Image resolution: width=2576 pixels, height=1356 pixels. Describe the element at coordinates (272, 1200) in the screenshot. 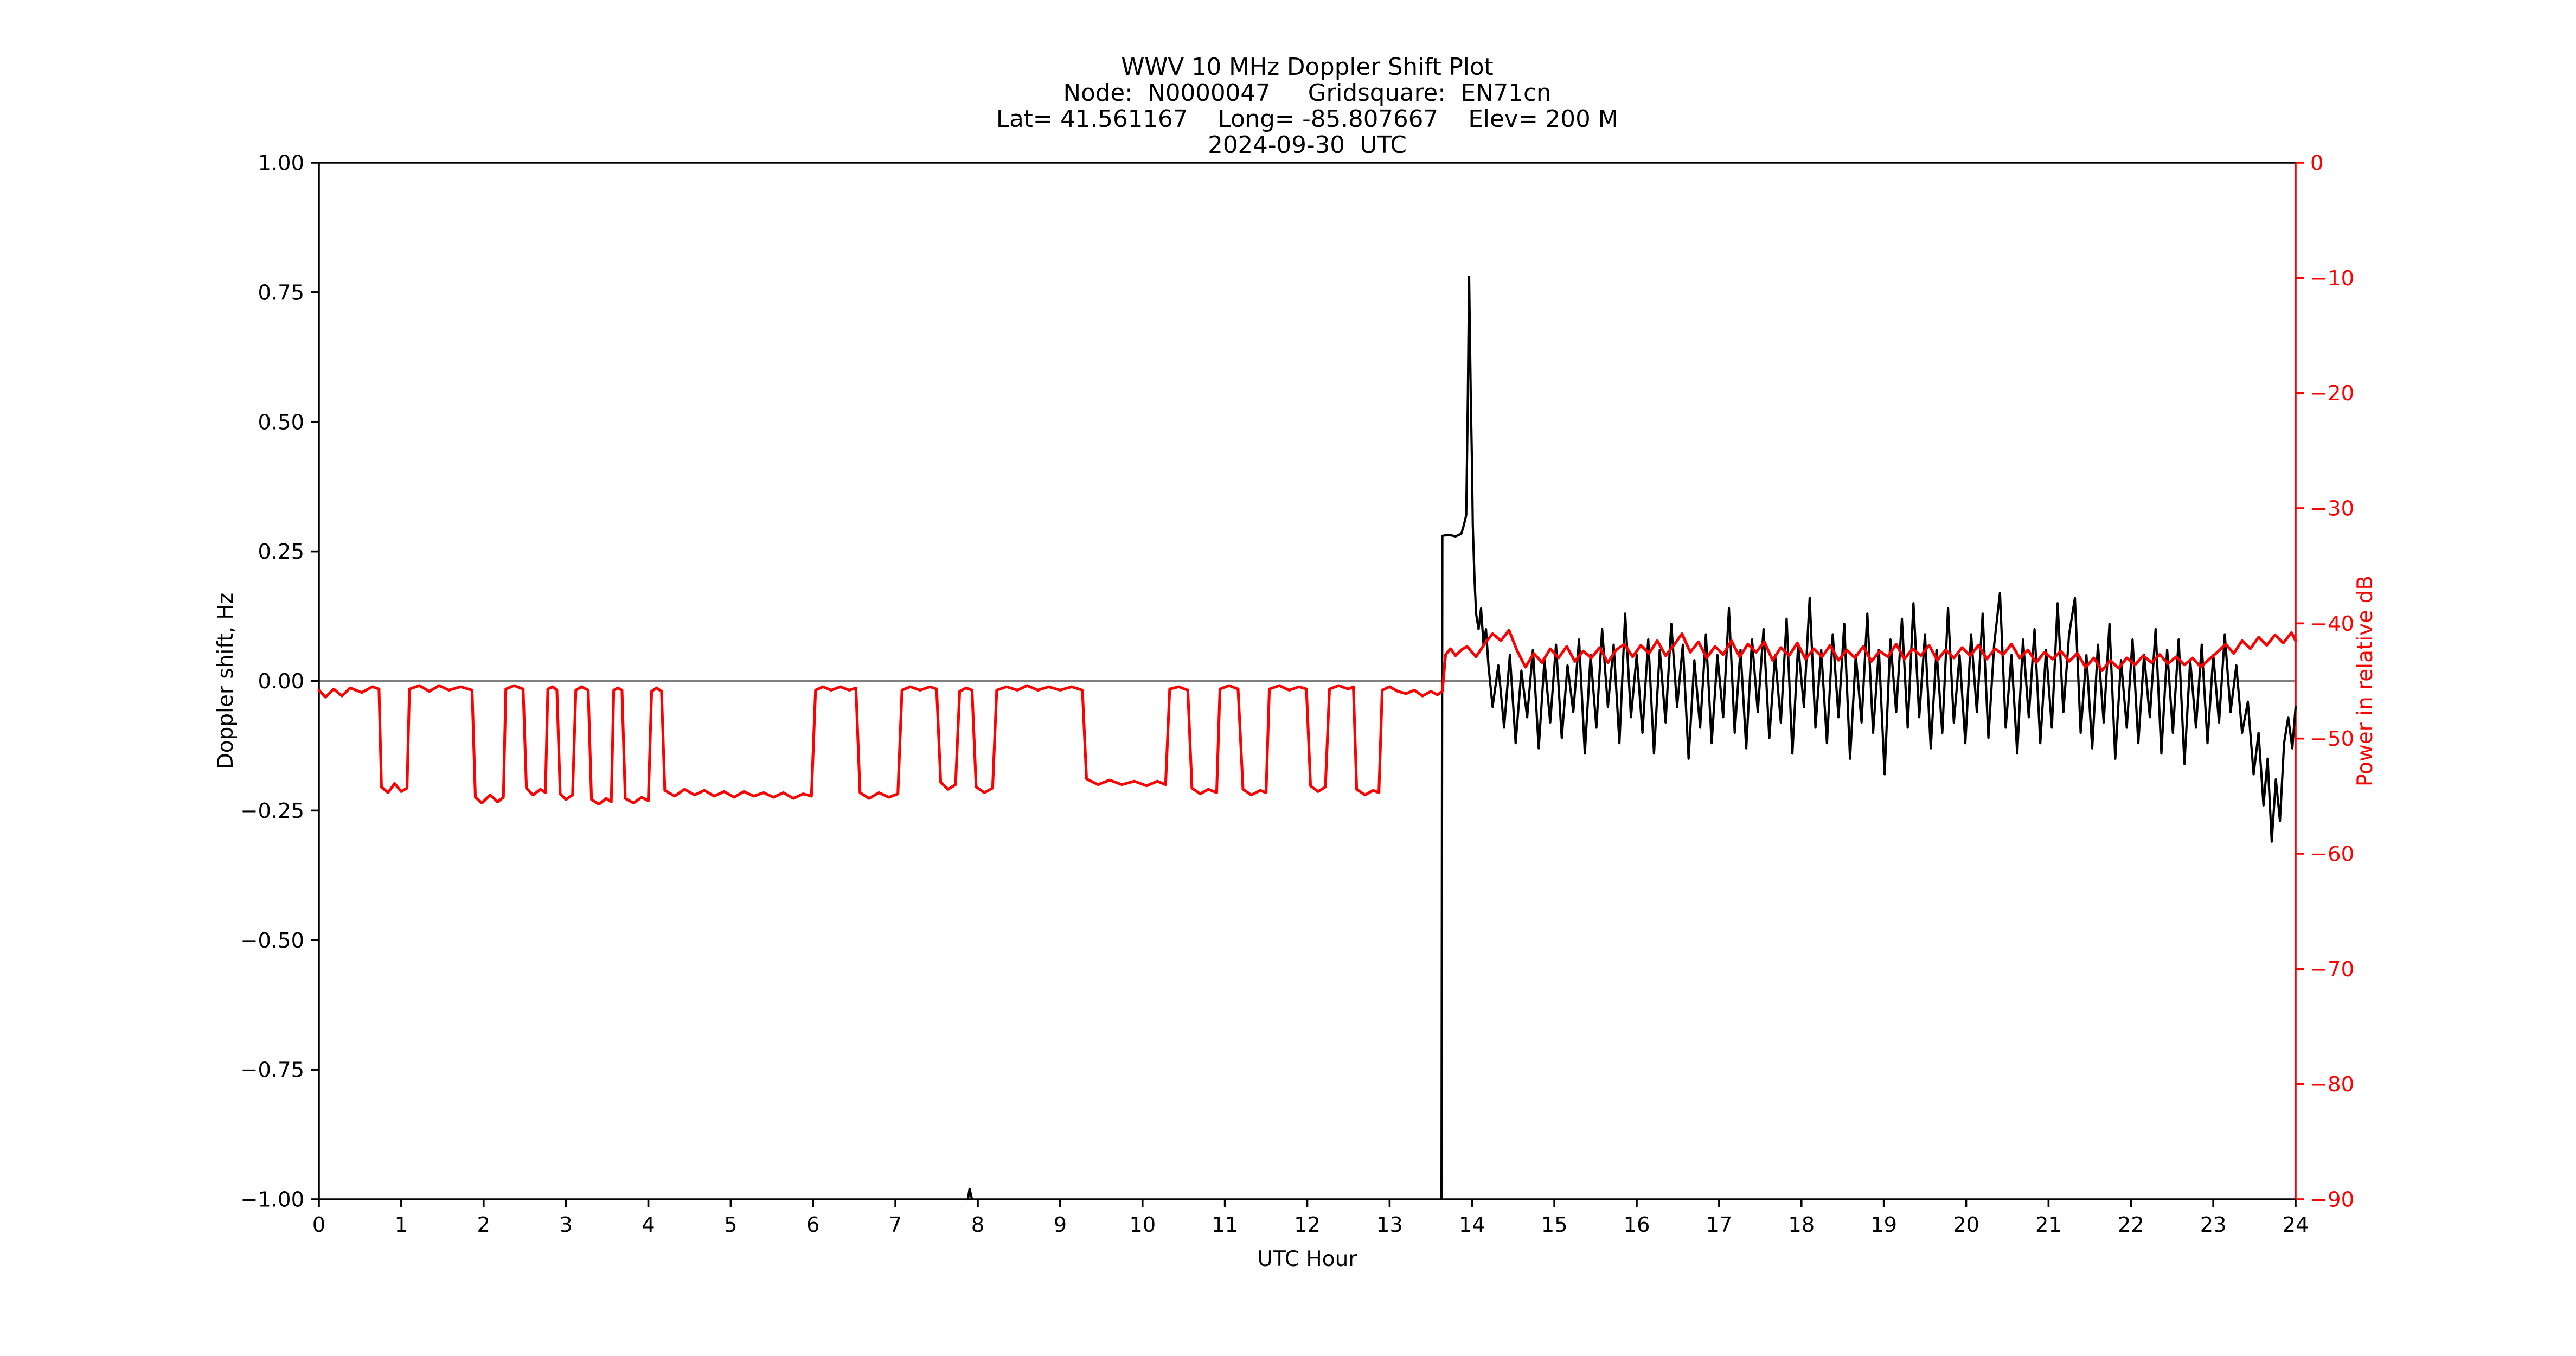

I see `y-tick-label-left: −1.00` at that location.